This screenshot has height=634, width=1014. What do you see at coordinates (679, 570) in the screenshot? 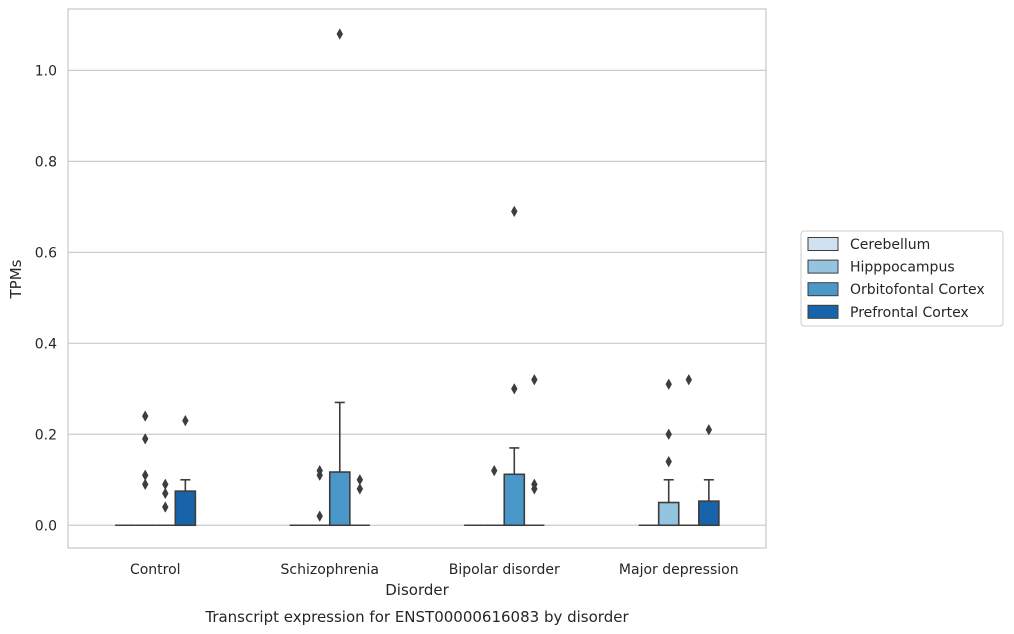
I see `x-tick-label: Major depression` at bounding box center [679, 570].